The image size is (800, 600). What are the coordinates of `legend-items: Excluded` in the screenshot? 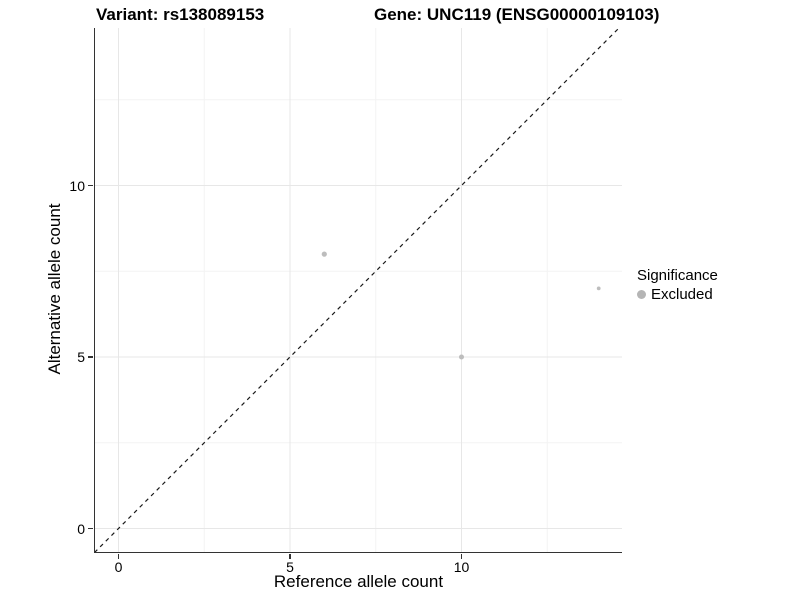 It's located at (677, 294).